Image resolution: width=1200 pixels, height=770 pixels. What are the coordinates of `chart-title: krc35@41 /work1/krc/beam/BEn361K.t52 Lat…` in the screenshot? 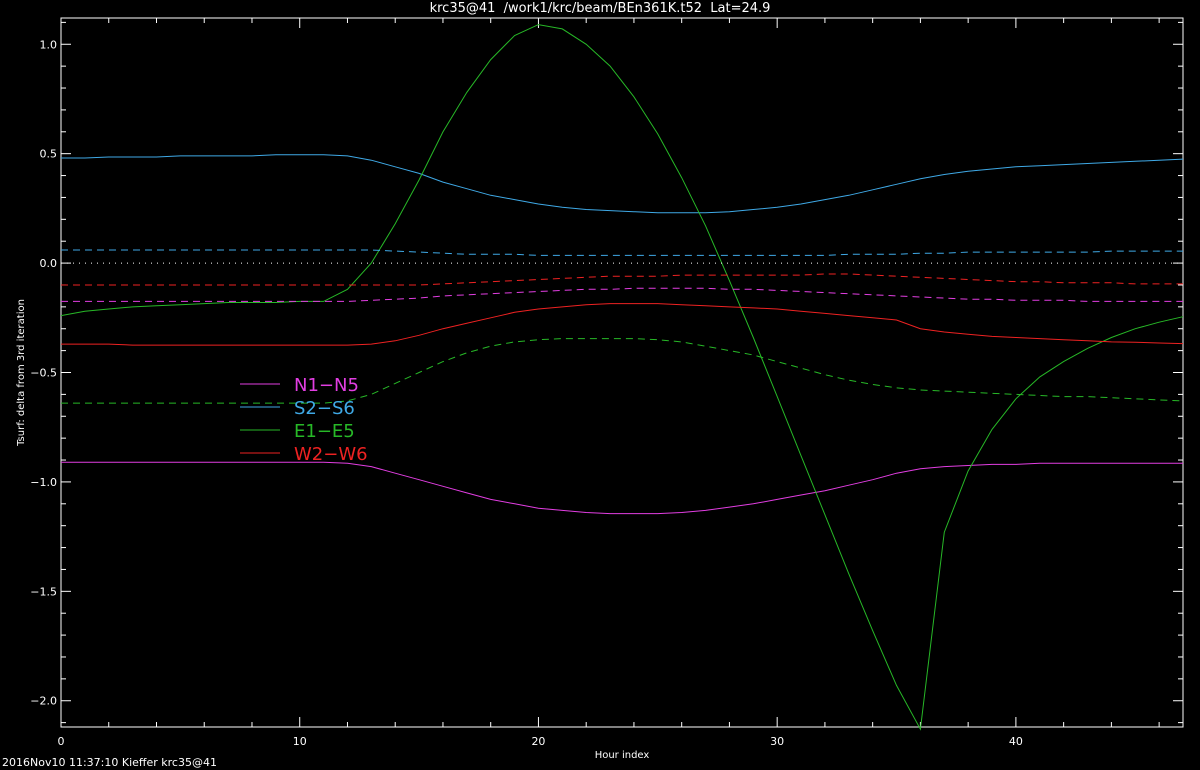 It's located at (600, 8).